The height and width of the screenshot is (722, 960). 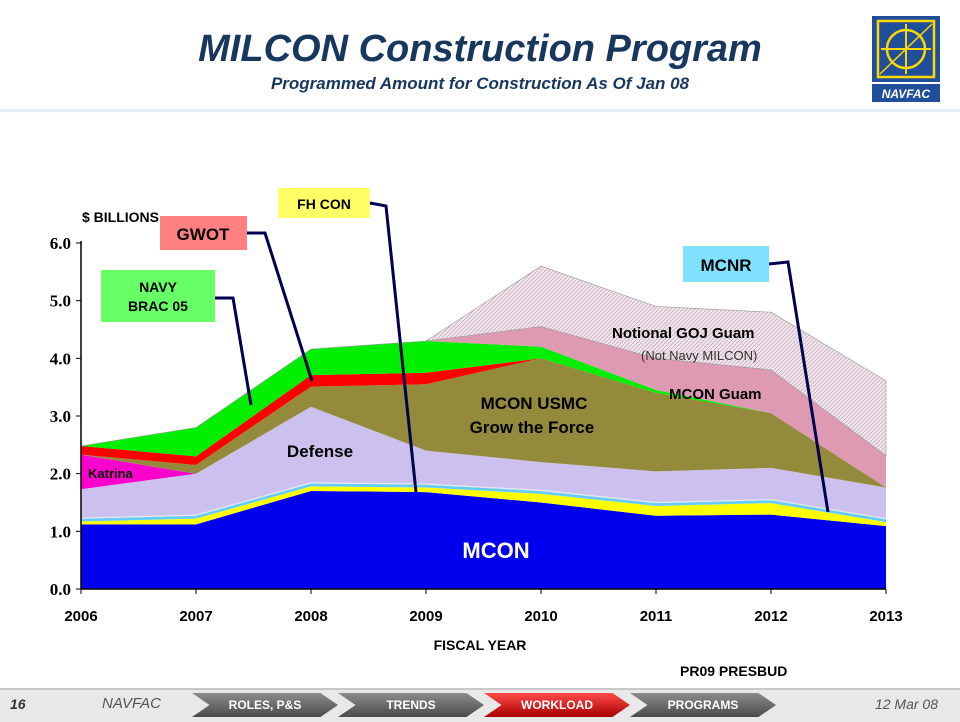 What do you see at coordinates (393, 347) in the screenshot?
I see `callout-fh-con-leader` at bounding box center [393, 347].